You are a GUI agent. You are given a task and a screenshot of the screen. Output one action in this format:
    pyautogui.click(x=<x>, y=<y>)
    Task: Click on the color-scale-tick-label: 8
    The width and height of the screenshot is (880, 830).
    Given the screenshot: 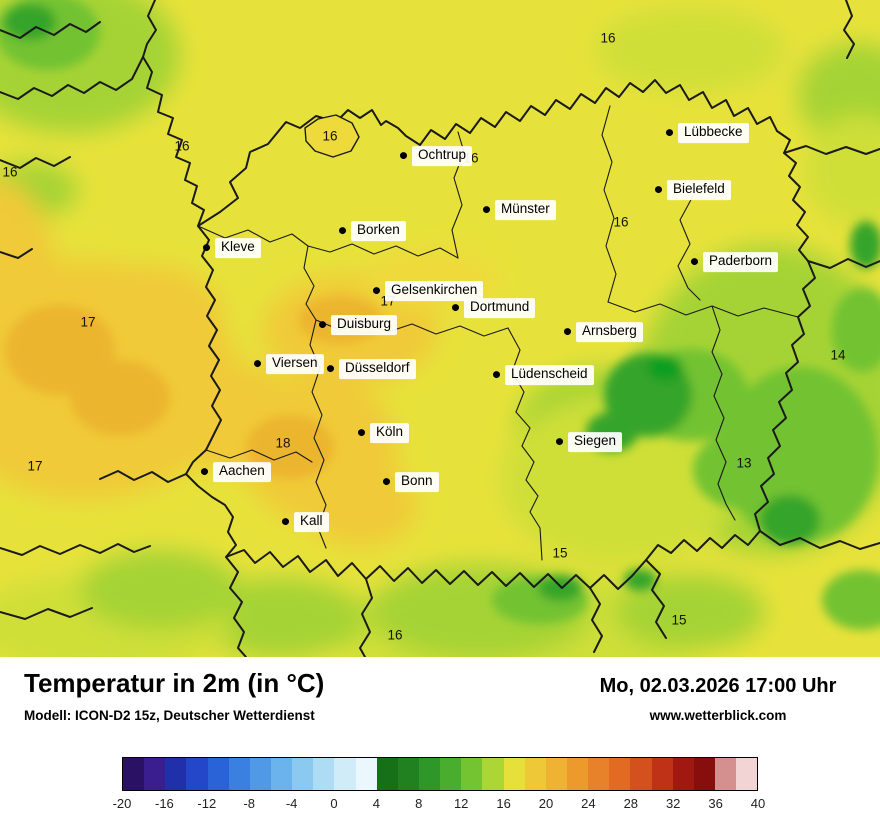 What is the action you would take?
    pyautogui.click(x=419, y=803)
    